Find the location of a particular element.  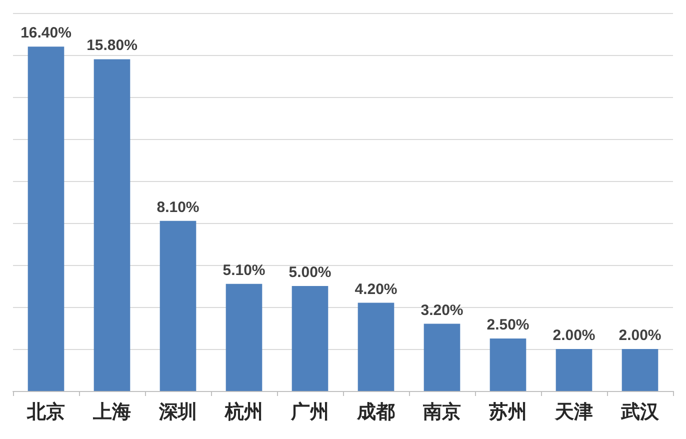

data-label: 3.20% is located at coordinates (442, 310).